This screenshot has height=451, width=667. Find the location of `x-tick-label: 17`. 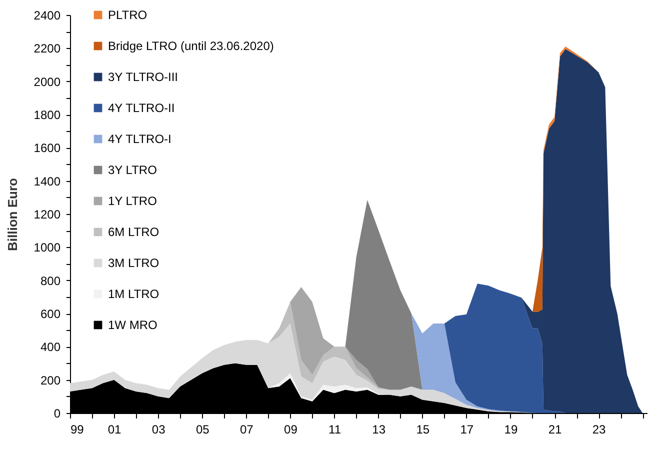

x-tick-label: 17 is located at coordinates (467, 429).